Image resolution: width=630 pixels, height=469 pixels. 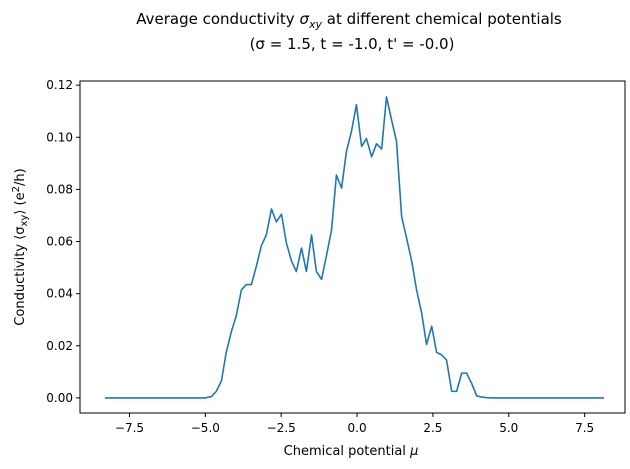 I want to click on x-tick-label: 2.5, so click(x=432, y=428).